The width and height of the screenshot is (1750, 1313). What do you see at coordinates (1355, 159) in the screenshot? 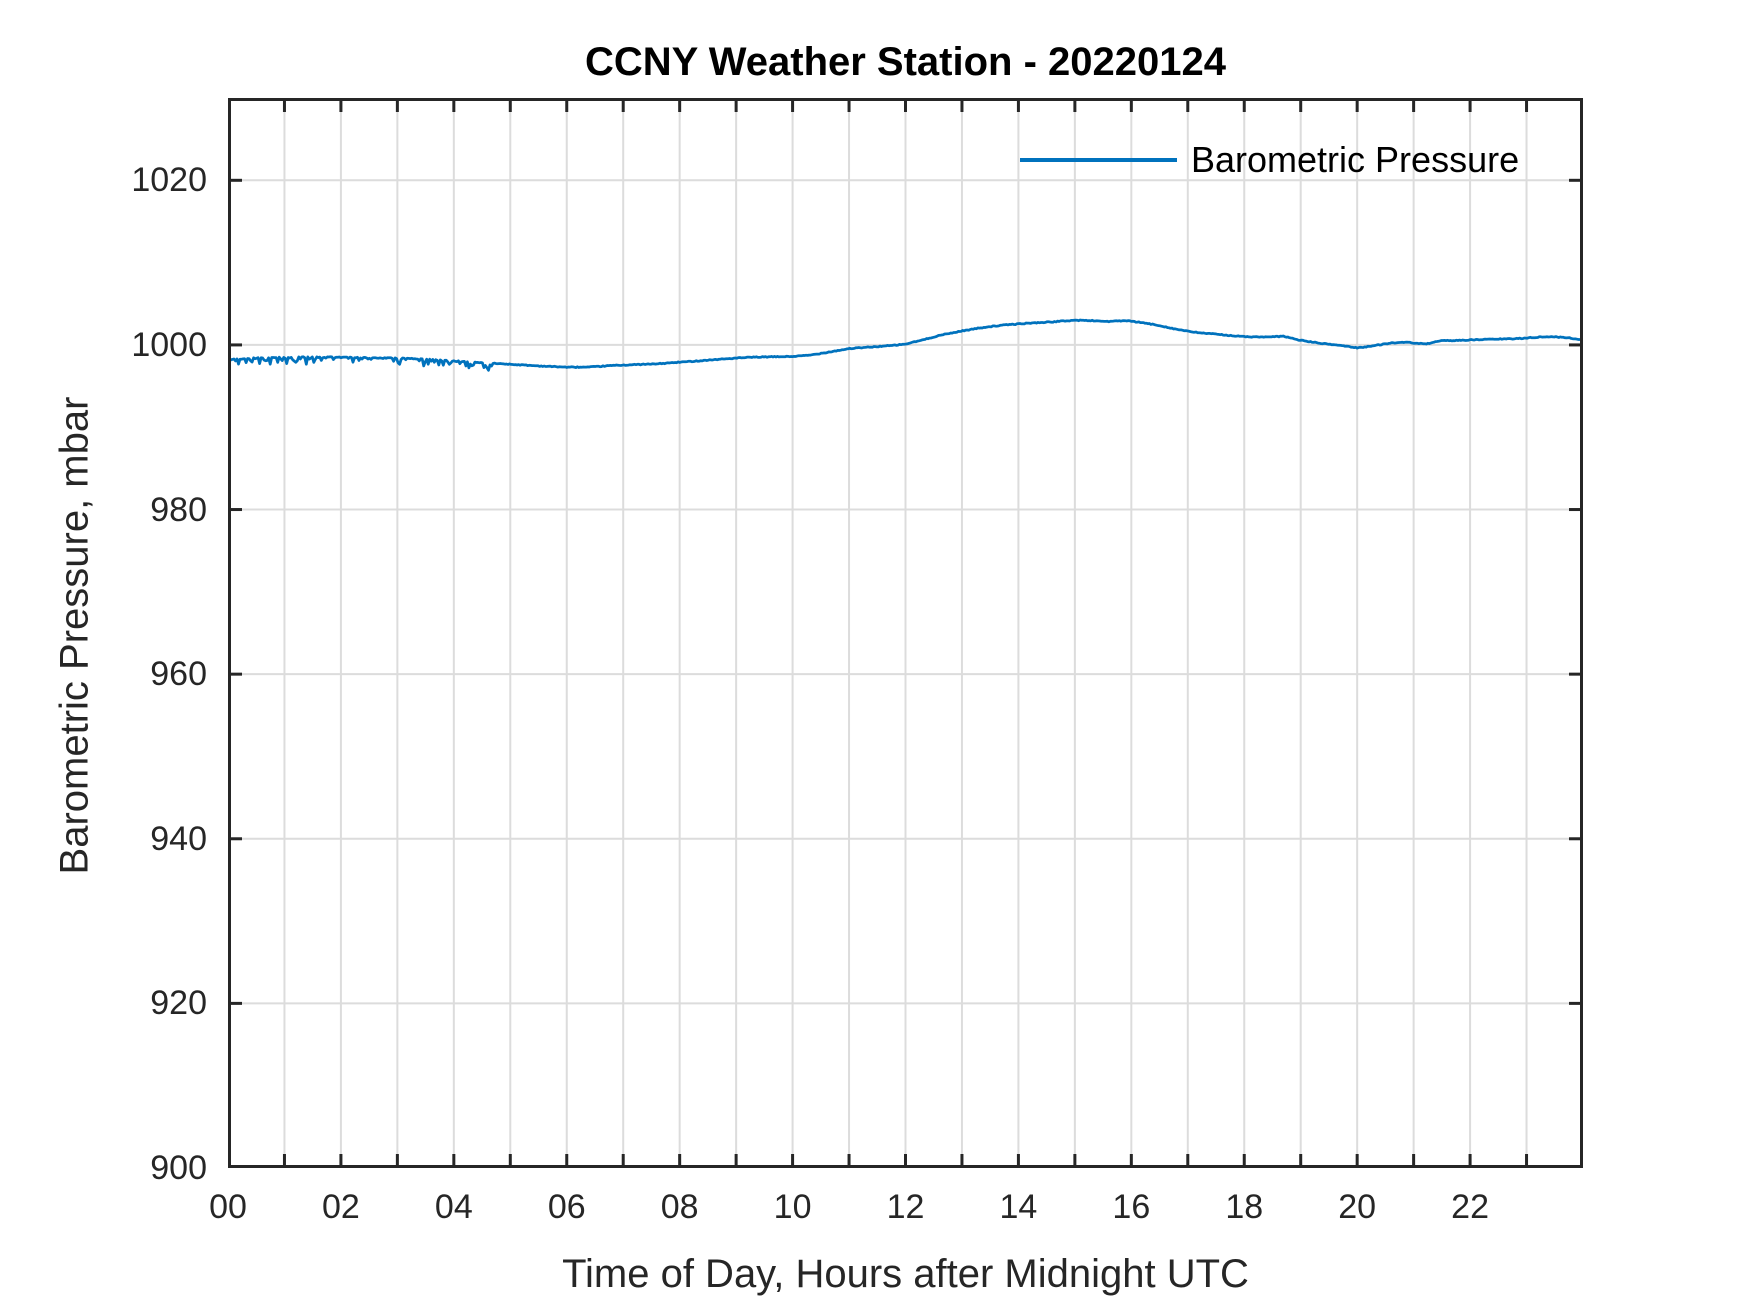
I see `legend-label: Barometric Pressure` at bounding box center [1355, 159].